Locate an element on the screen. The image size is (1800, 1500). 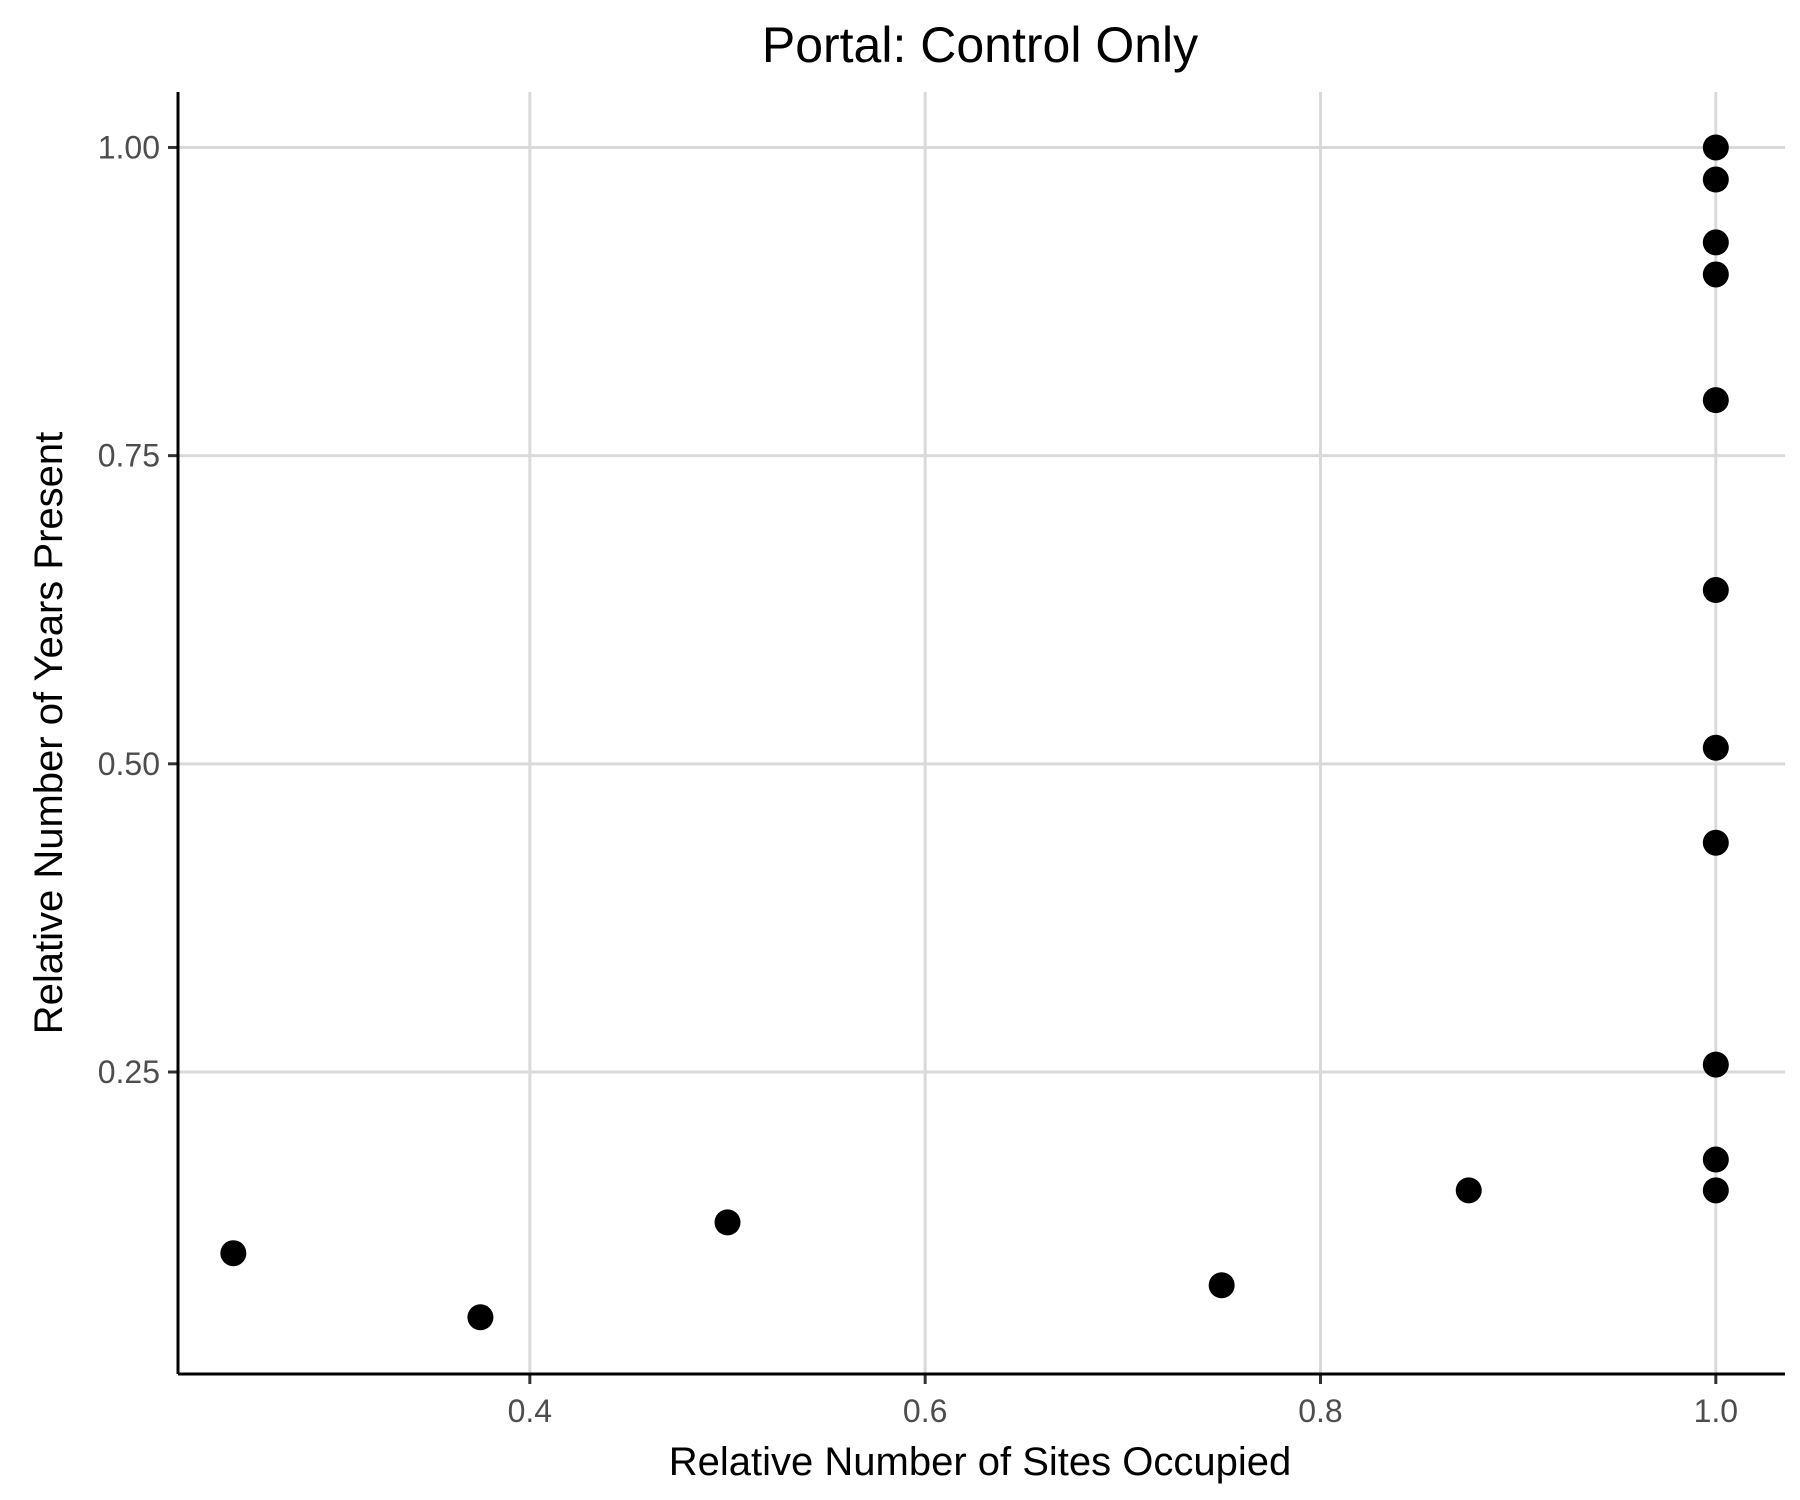
x-tick-label: 0.8 is located at coordinates (1320, 1411).